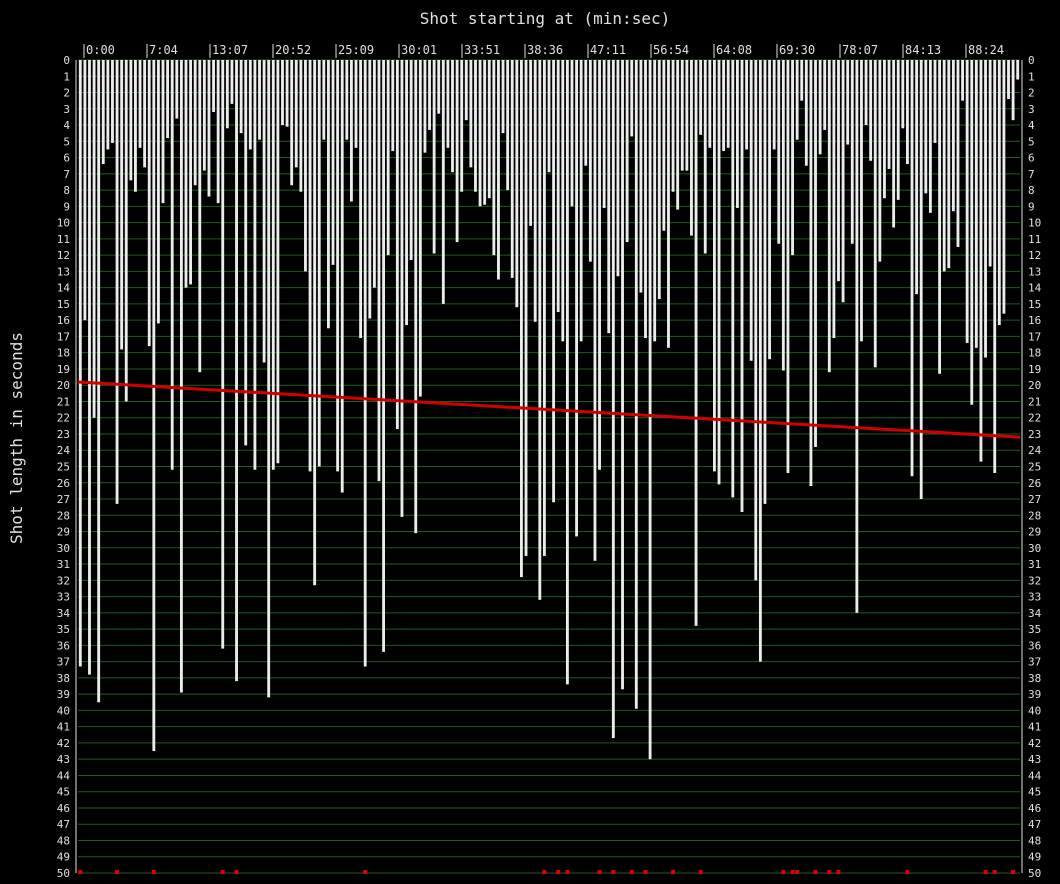  Describe the element at coordinates (1034, 353) in the screenshot. I see `y-tick-label: 18` at that location.